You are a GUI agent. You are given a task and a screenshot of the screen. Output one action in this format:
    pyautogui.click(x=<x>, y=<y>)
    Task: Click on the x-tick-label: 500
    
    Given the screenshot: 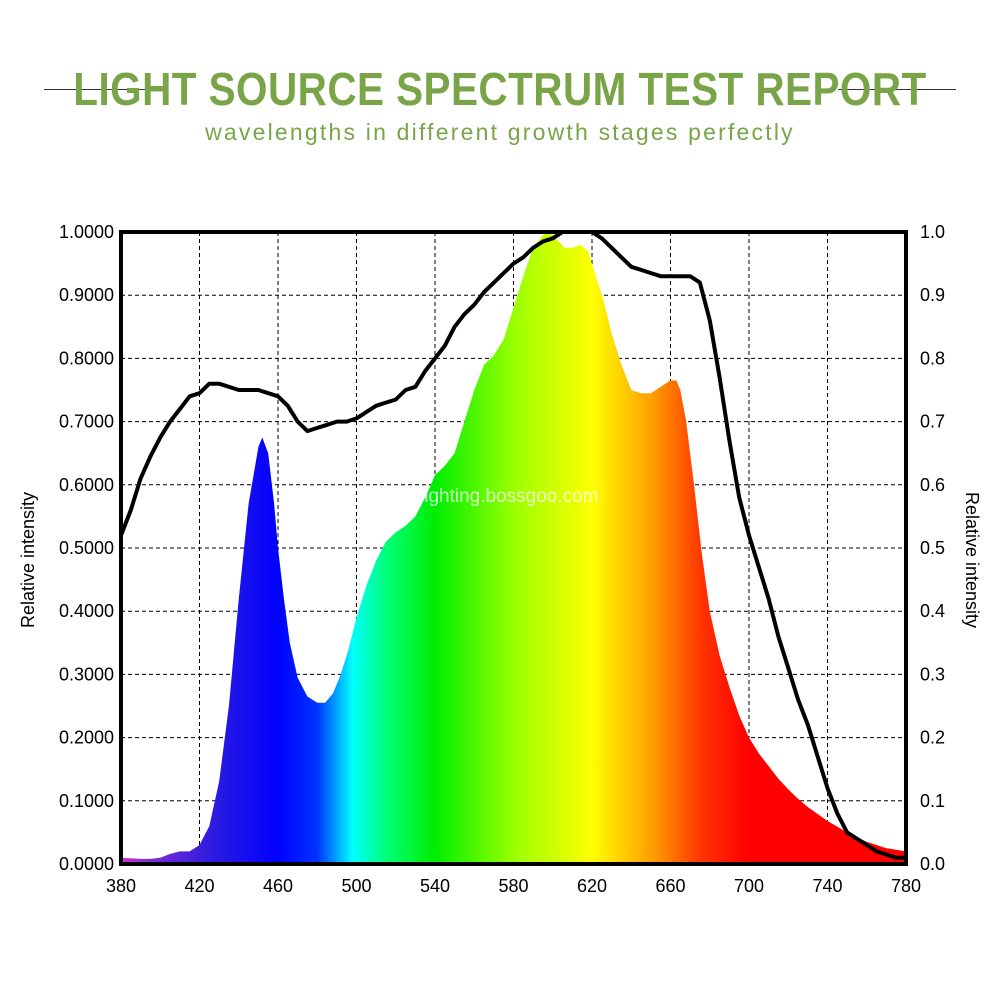 What is the action you would take?
    pyautogui.click(x=356, y=886)
    